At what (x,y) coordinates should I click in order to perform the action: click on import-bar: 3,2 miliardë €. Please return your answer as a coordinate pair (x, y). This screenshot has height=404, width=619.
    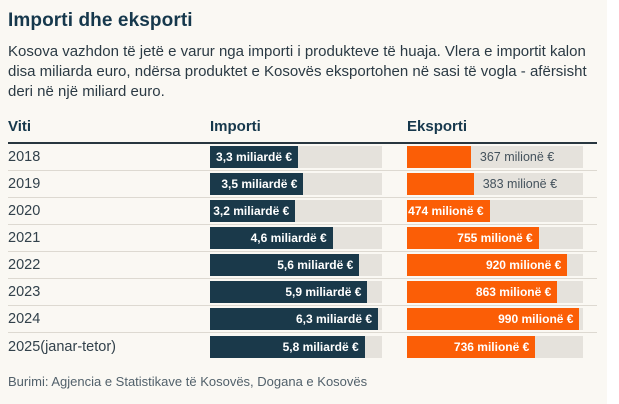
    Looking at the image, I should click on (253, 211).